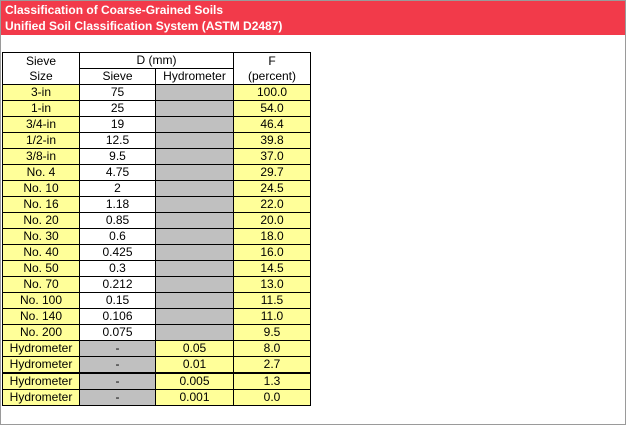 This screenshot has height=425, width=626. Describe the element at coordinates (272, 204) in the screenshot. I see `cell-f-percent: 22.0` at that location.